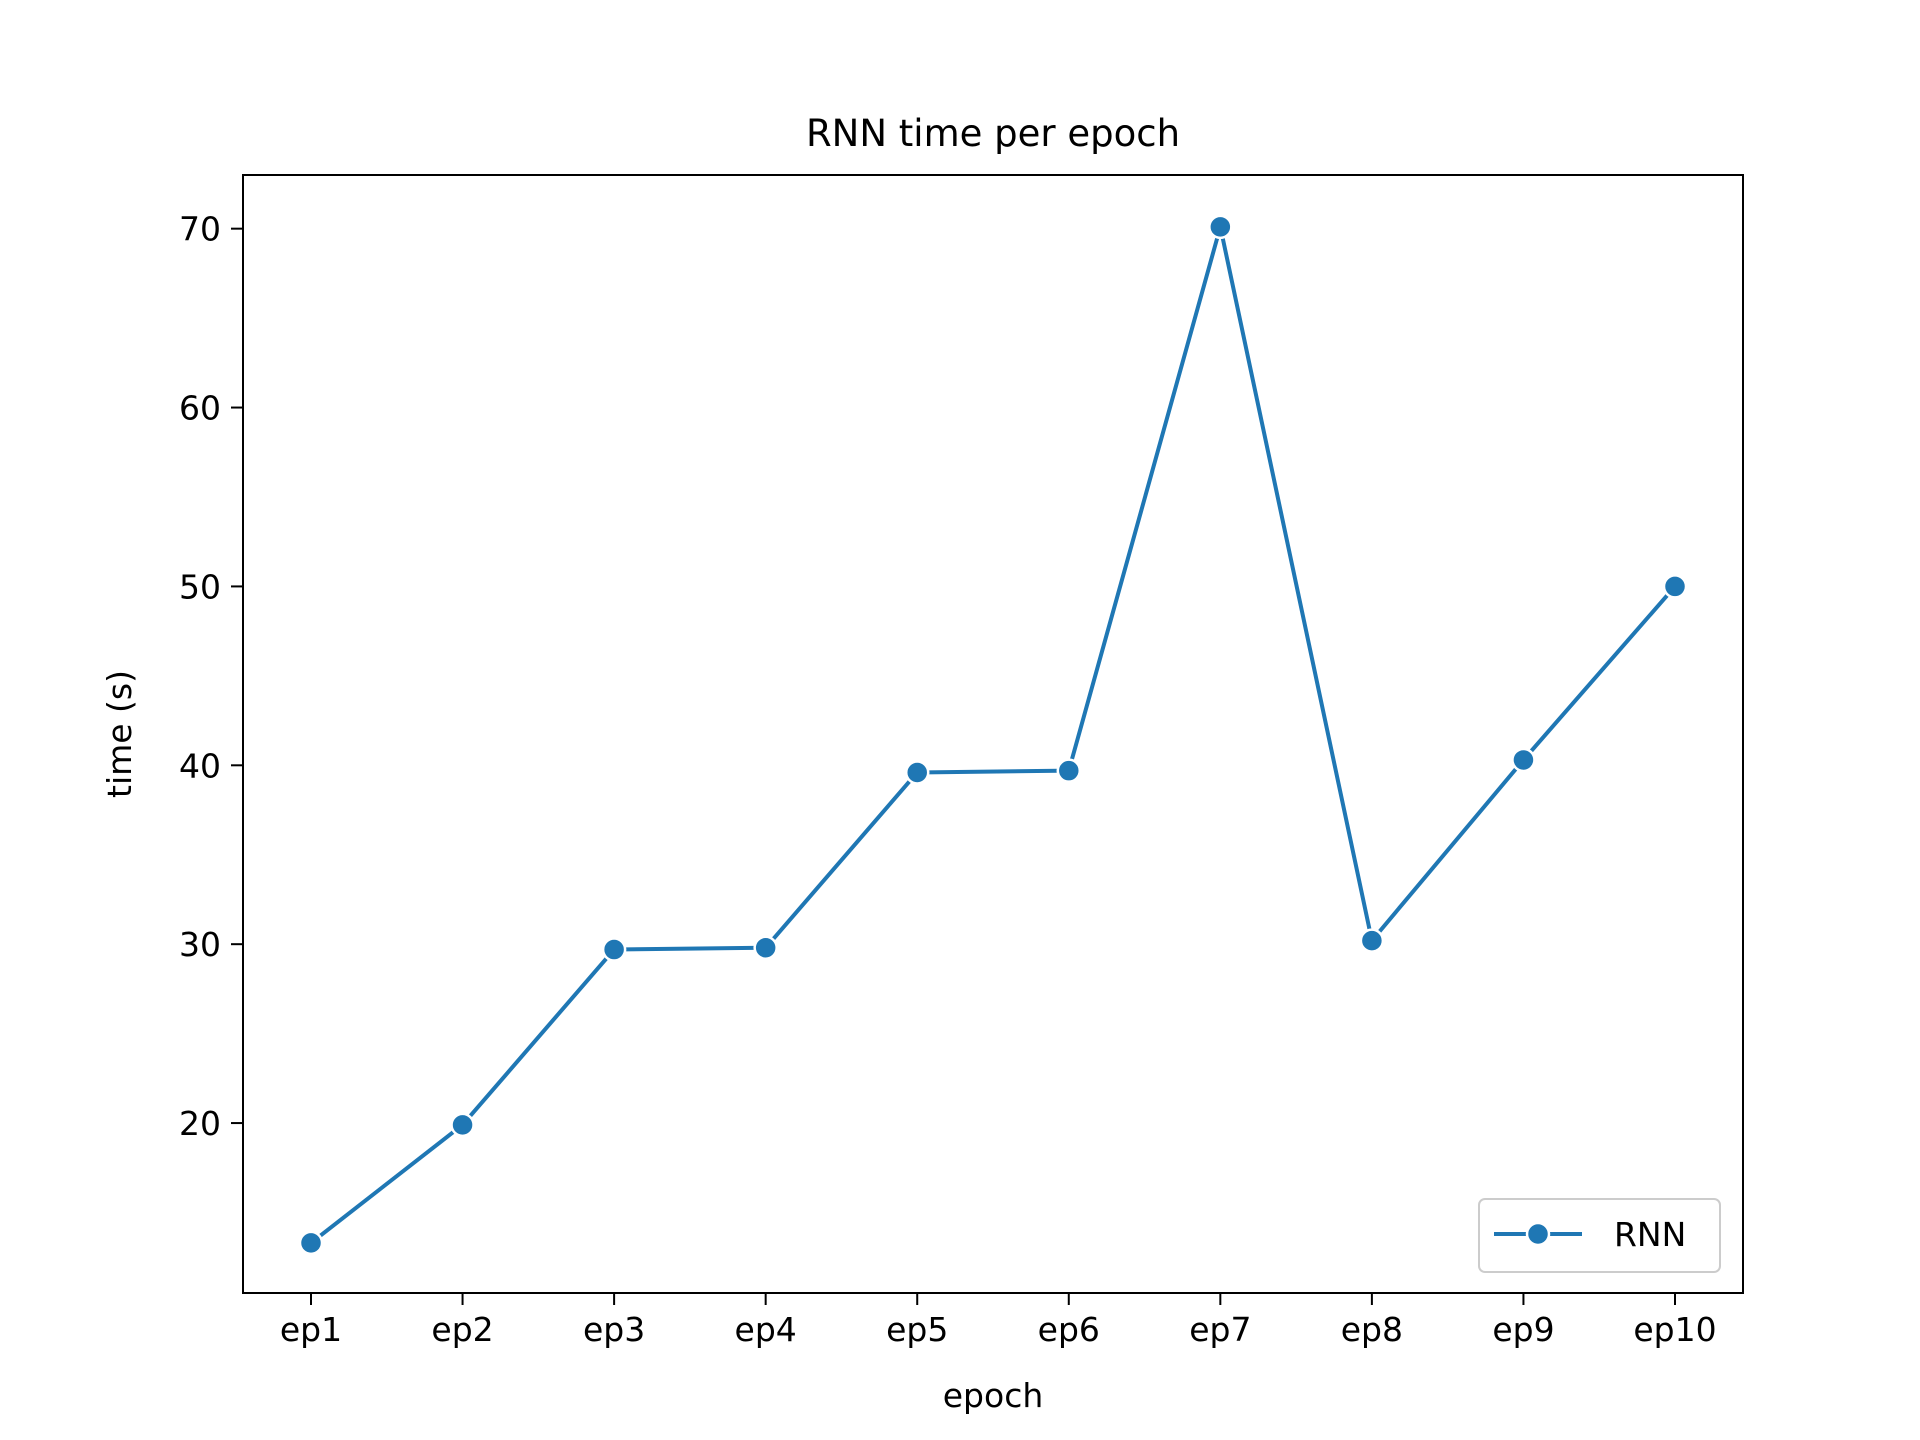 This screenshot has height=1440, width=1920. I want to click on x-tick-label: ep9, so click(1523, 1329).